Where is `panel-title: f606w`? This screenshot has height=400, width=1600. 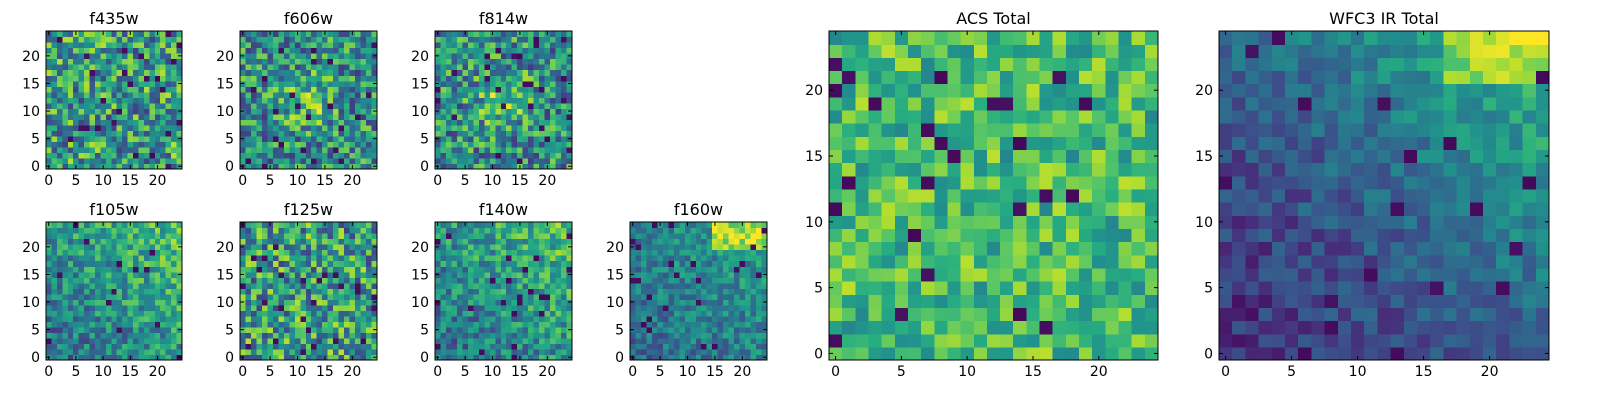 panel-title: f606w is located at coordinates (308, 18).